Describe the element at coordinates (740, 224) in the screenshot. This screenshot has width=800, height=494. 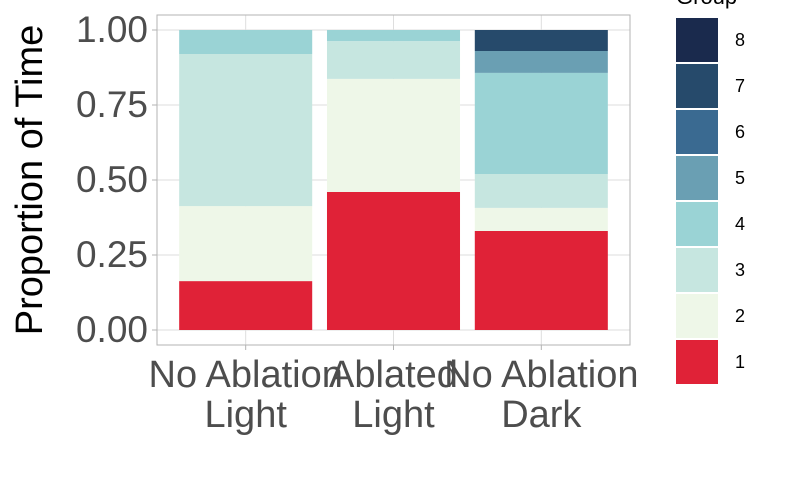
I see `legend-label: 4` at that location.